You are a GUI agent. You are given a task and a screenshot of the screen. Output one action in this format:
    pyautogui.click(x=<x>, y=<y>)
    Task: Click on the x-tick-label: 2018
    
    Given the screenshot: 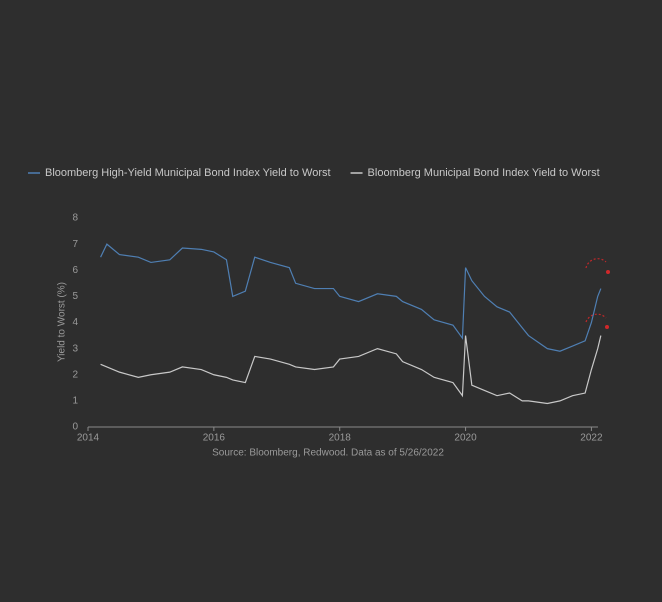 What is the action you would take?
    pyautogui.click(x=340, y=438)
    